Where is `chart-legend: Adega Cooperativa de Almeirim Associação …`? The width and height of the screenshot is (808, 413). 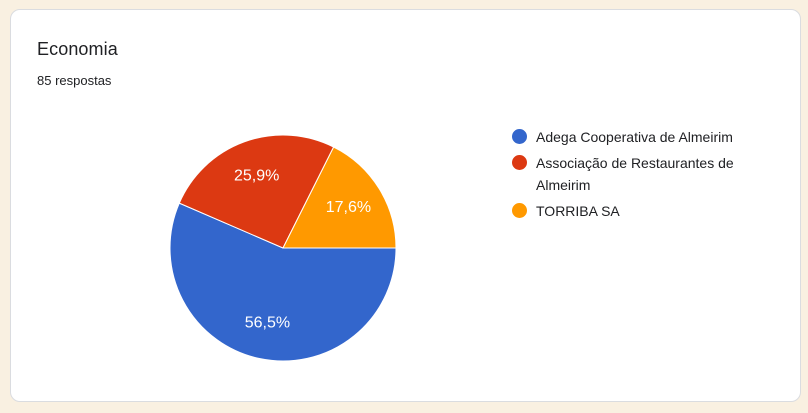 chart-legend: Adega Cooperativa de Almeirim Associação … is located at coordinates (657, 176).